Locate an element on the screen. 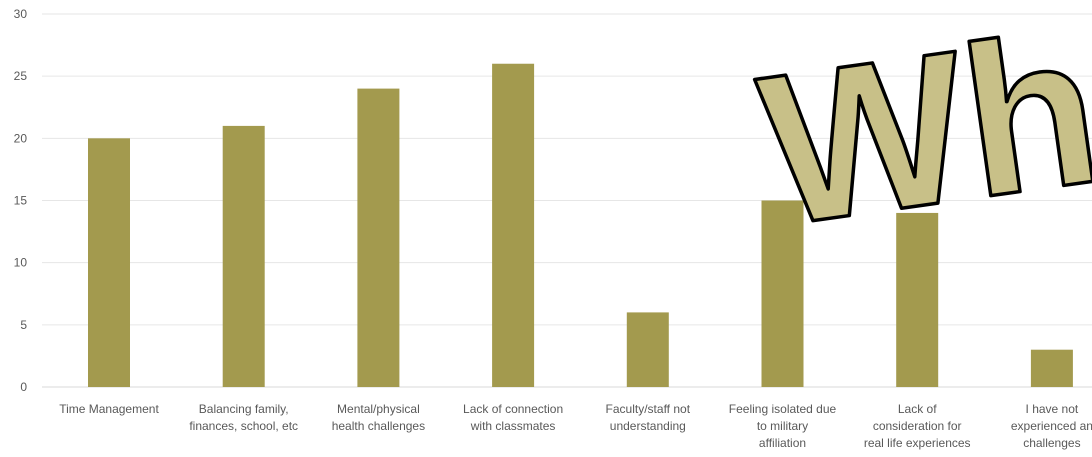 This screenshot has height=457, width=1092. x-category-label-line: Feeling isolated due is located at coordinates (783, 409).